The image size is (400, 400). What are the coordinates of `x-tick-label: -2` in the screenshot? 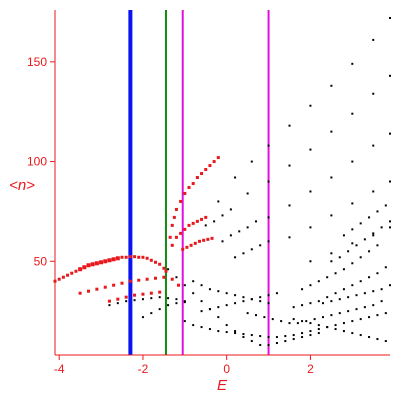 It's located at (143, 369).